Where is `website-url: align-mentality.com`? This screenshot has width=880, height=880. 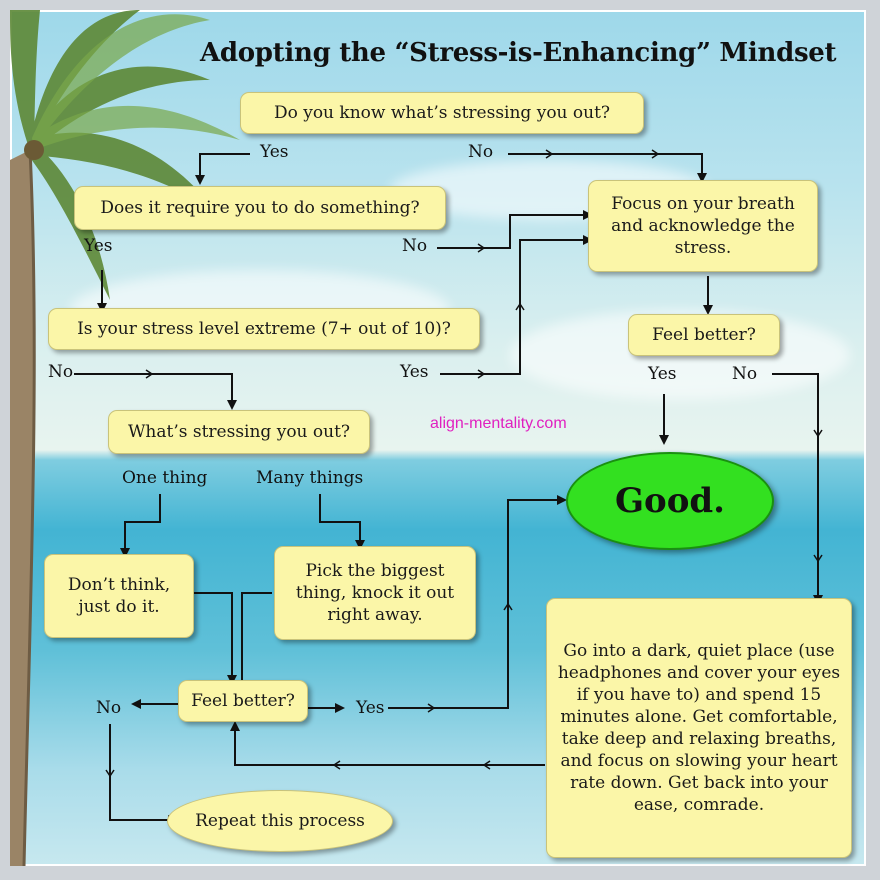
website-url: align-mentality.com is located at coordinates (498, 423).